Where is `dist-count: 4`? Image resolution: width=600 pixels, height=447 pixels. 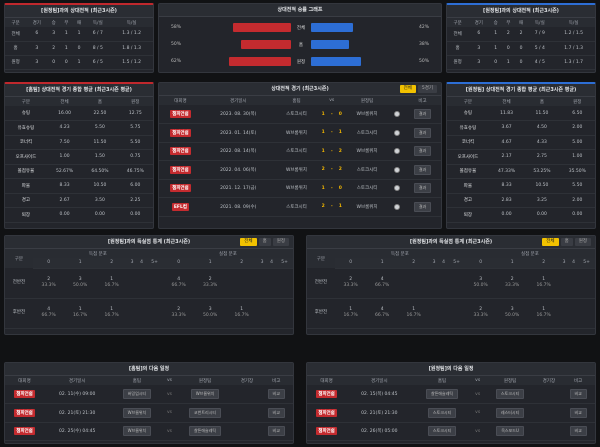
dist-count: 4 is located at coordinates (382, 279).